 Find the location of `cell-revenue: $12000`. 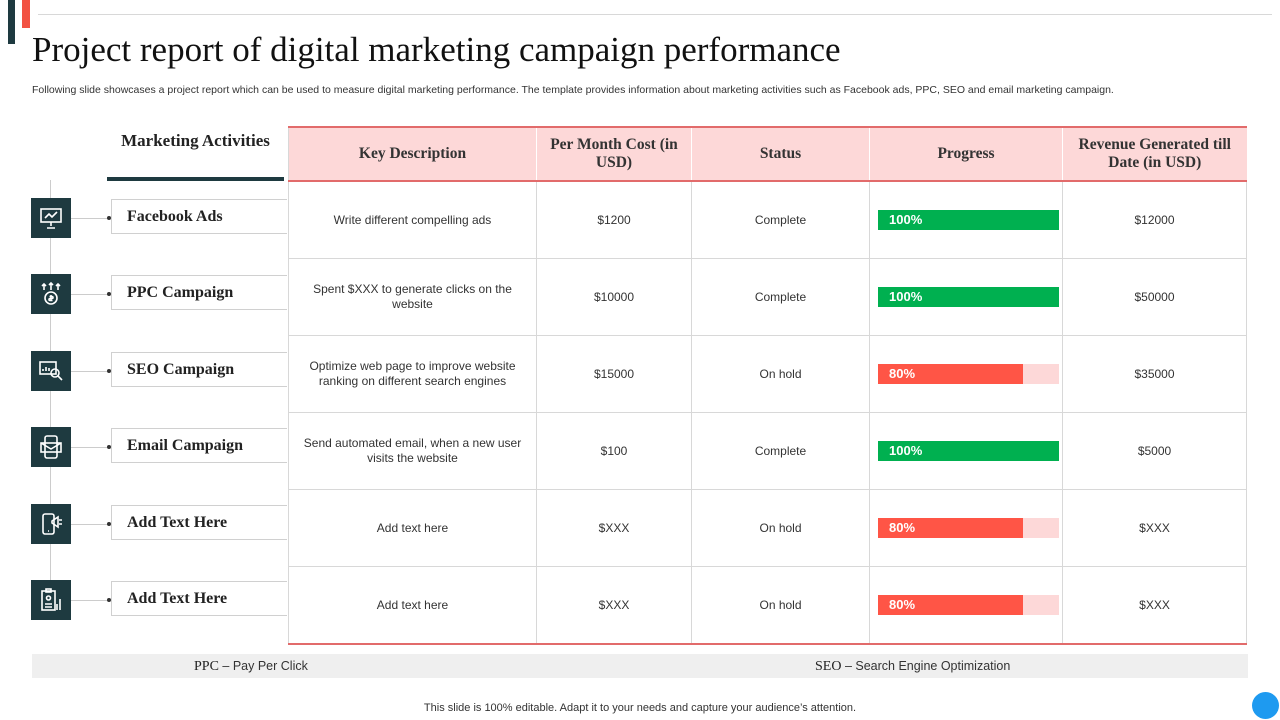

cell-revenue: $12000 is located at coordinates (1154, 219).